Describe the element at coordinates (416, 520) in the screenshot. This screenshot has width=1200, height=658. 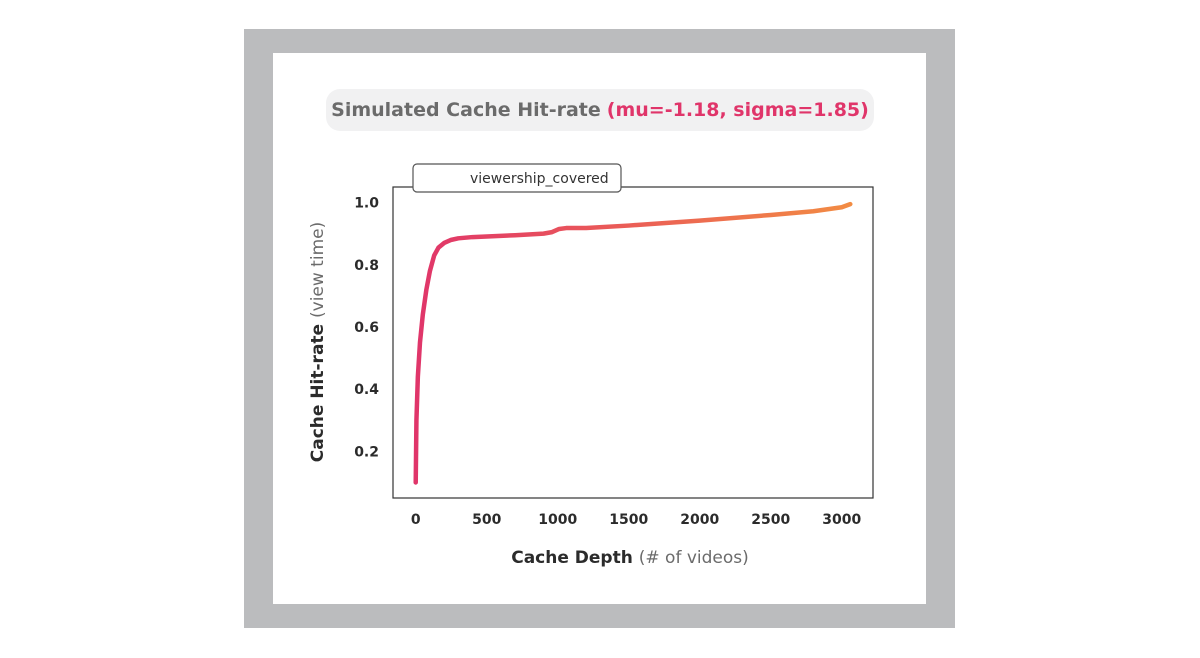
I see `x-tick-label: 0` at that location.